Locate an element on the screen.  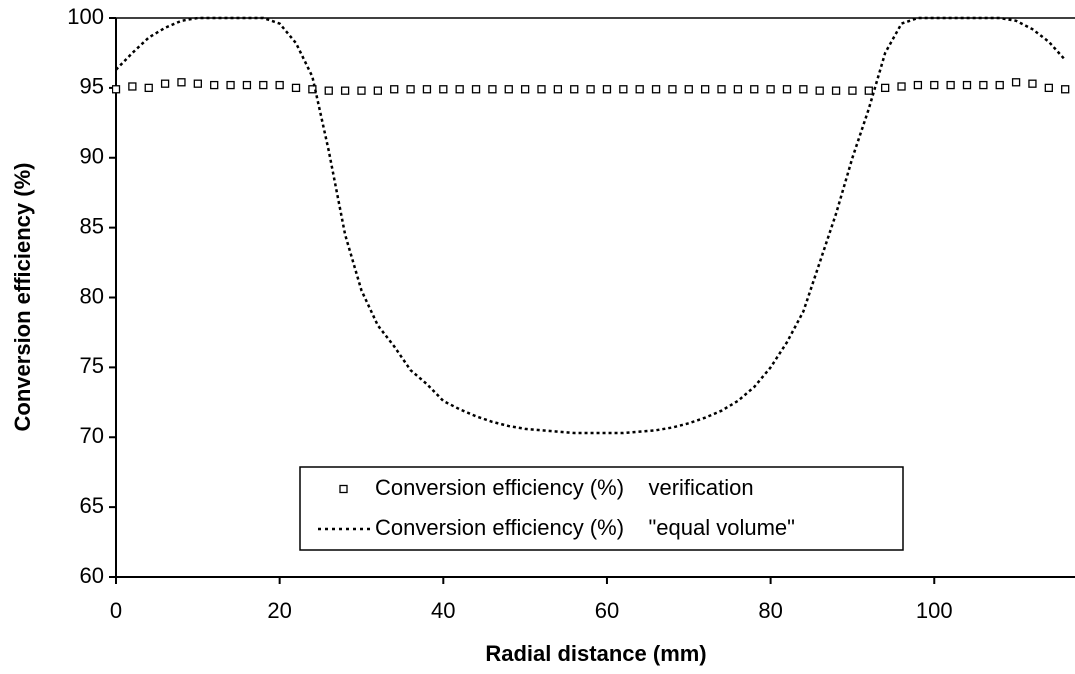
legend-label: Conversion efficiency (%) "equal volume" is located at coordinates (585, 527).